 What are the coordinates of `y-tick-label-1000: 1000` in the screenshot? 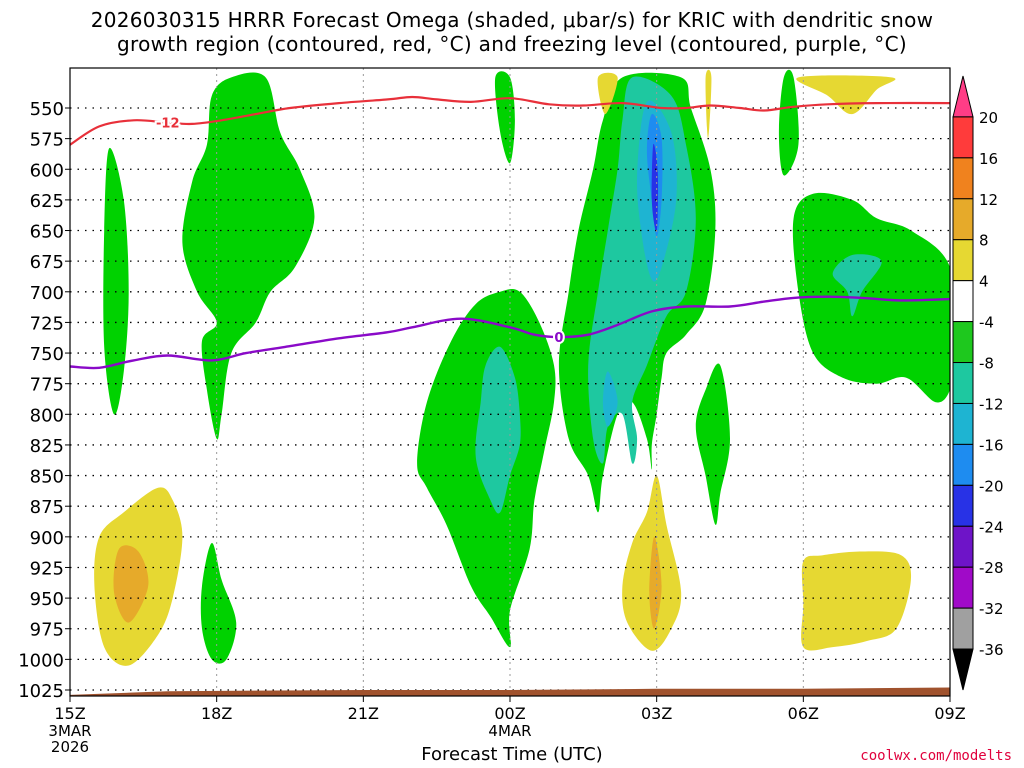 It's located at (41, 660).